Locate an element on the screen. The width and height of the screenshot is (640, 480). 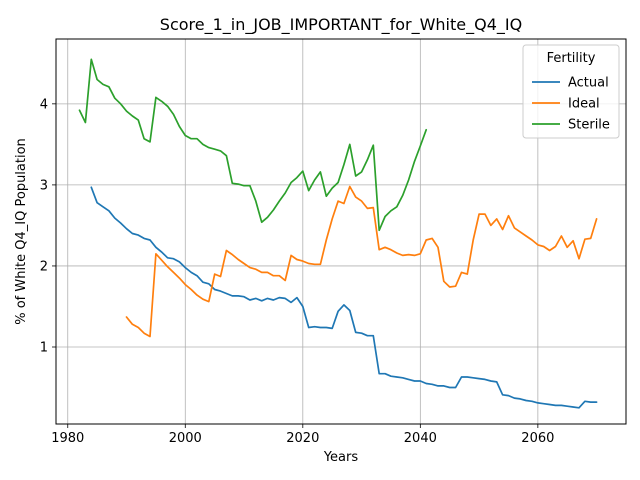
y-tick-label: 1 is located at coordinates (44, 348).